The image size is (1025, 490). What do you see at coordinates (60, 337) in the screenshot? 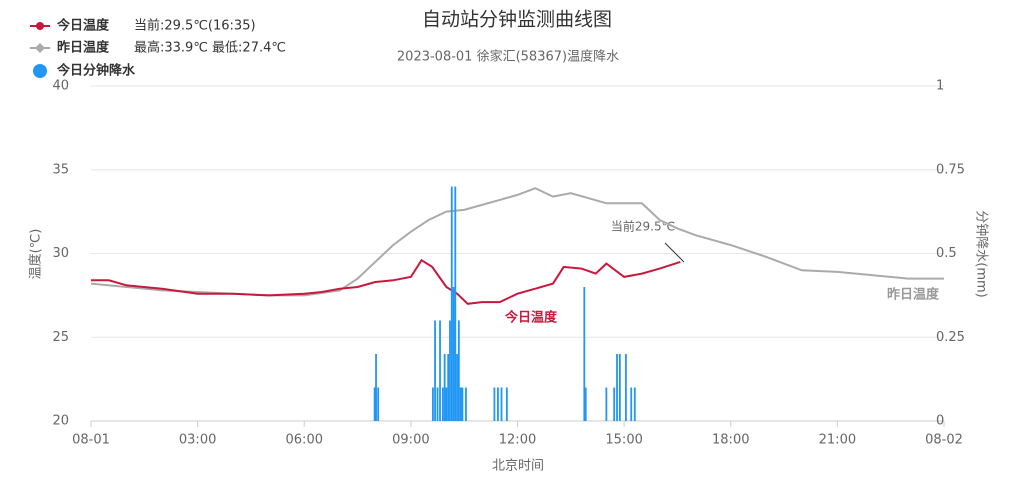
I see `y-tick-label: 25` at bounding box center [60, 337].